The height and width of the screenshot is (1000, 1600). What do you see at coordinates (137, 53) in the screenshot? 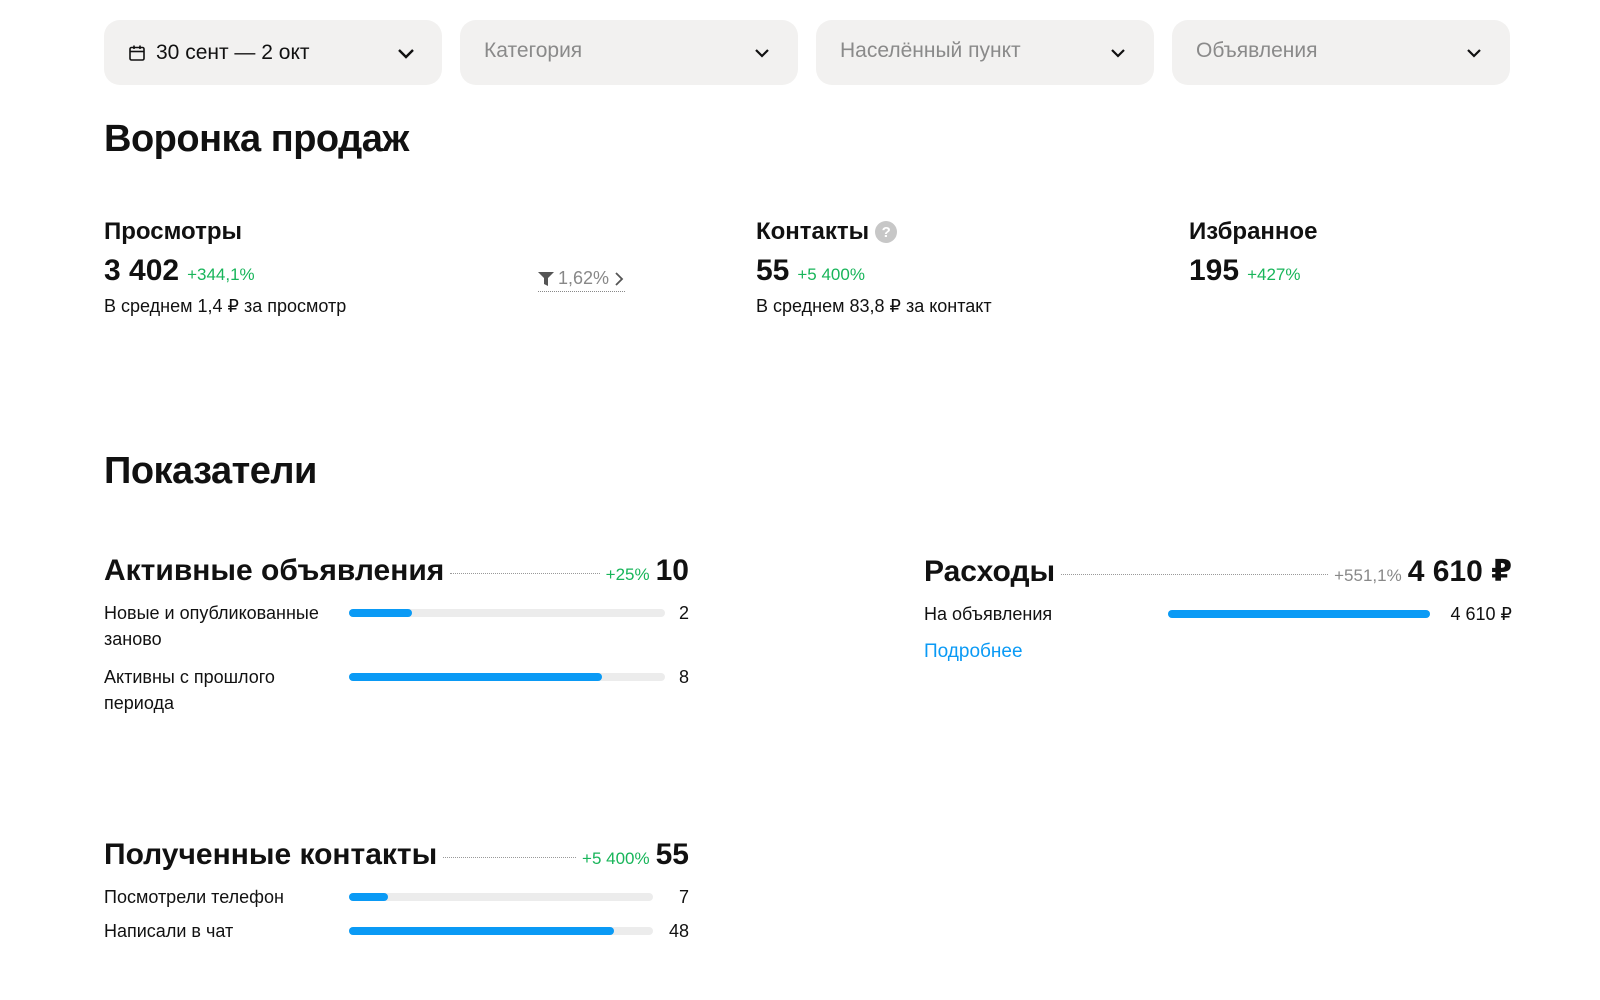
I see `calendar-icon` at bounding box center [137, 53].